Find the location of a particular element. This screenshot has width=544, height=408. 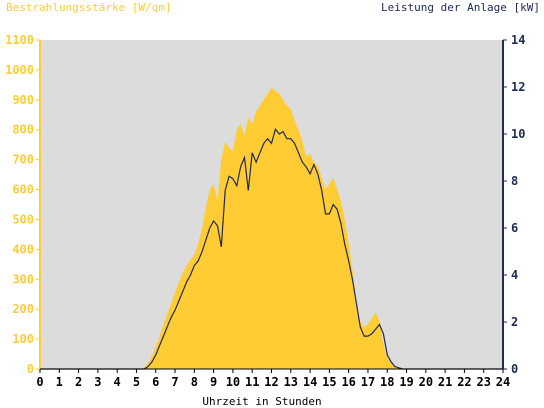

x-tick-label: 20 is located at coordinates (426, 382).